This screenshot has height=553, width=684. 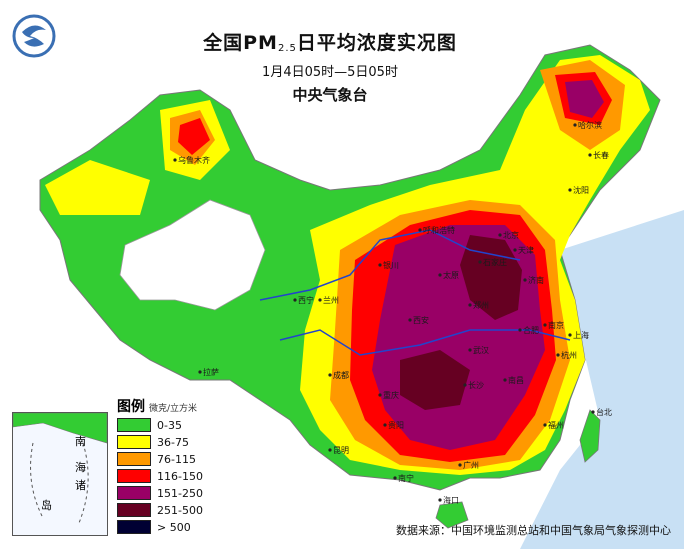 What do you see at coordinates (180, 493) in the screenshot?
I see `legend-label: 151-250` at bounding box center [180, 493].